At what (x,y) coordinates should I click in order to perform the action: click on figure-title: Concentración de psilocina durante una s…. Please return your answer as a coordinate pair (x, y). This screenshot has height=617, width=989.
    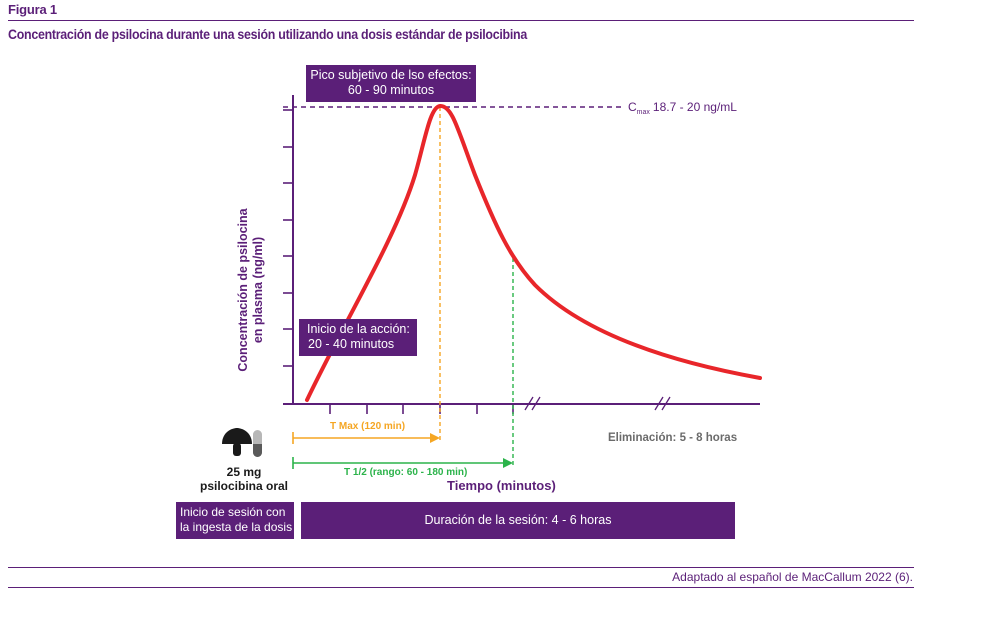
    Looking at the image, I should click on (267, 34).